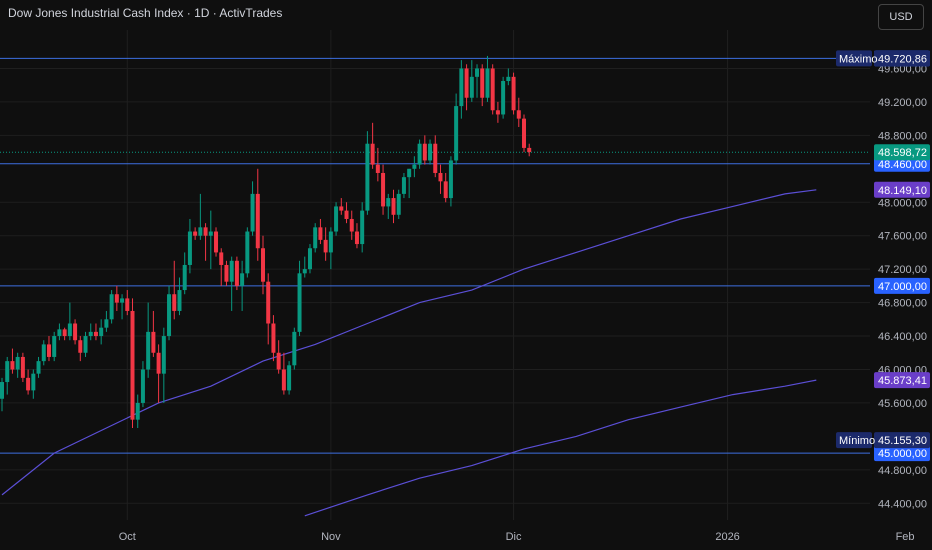  Describe the element at coordinates (905, 537) in the screenshot. I see `time-tick: Feb` at that location.